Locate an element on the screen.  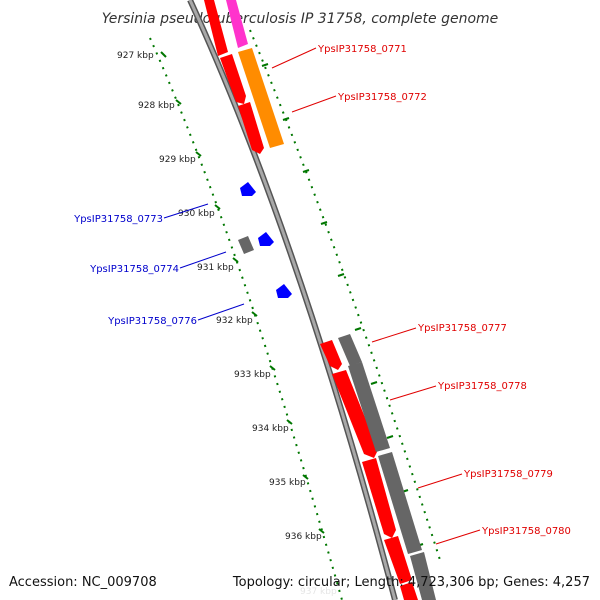
gene-label-ypsip31758-0771: YpsIP31758_0771 is located at coordinates (362, 49).